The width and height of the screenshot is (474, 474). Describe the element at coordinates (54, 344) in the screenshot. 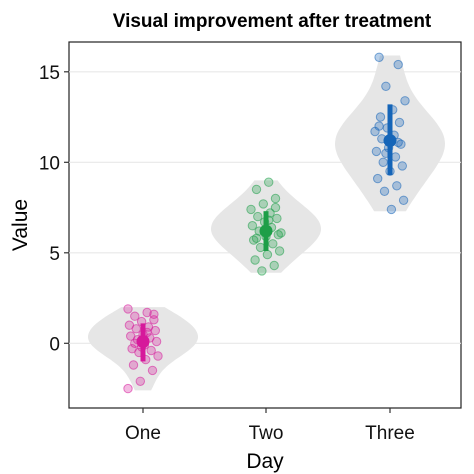

I see `y-tick-label: 0` at that location.